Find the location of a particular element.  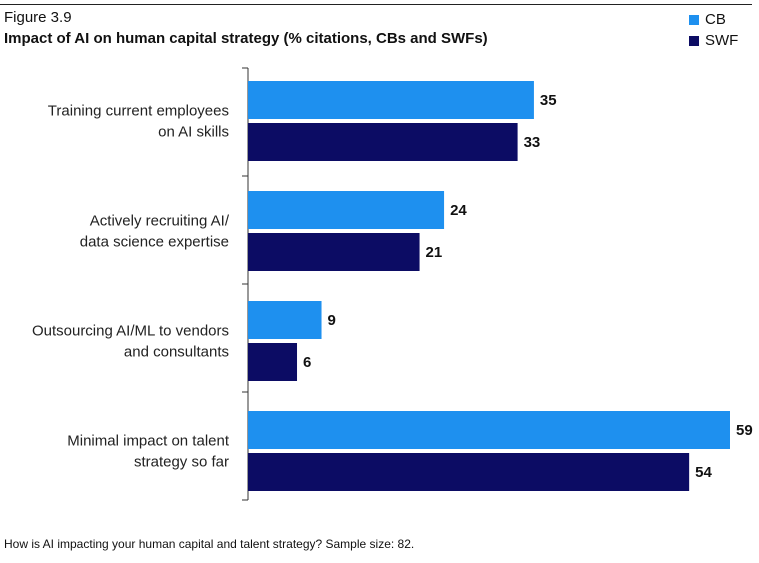

data-label: 35 is located at coordinates (548, 100).